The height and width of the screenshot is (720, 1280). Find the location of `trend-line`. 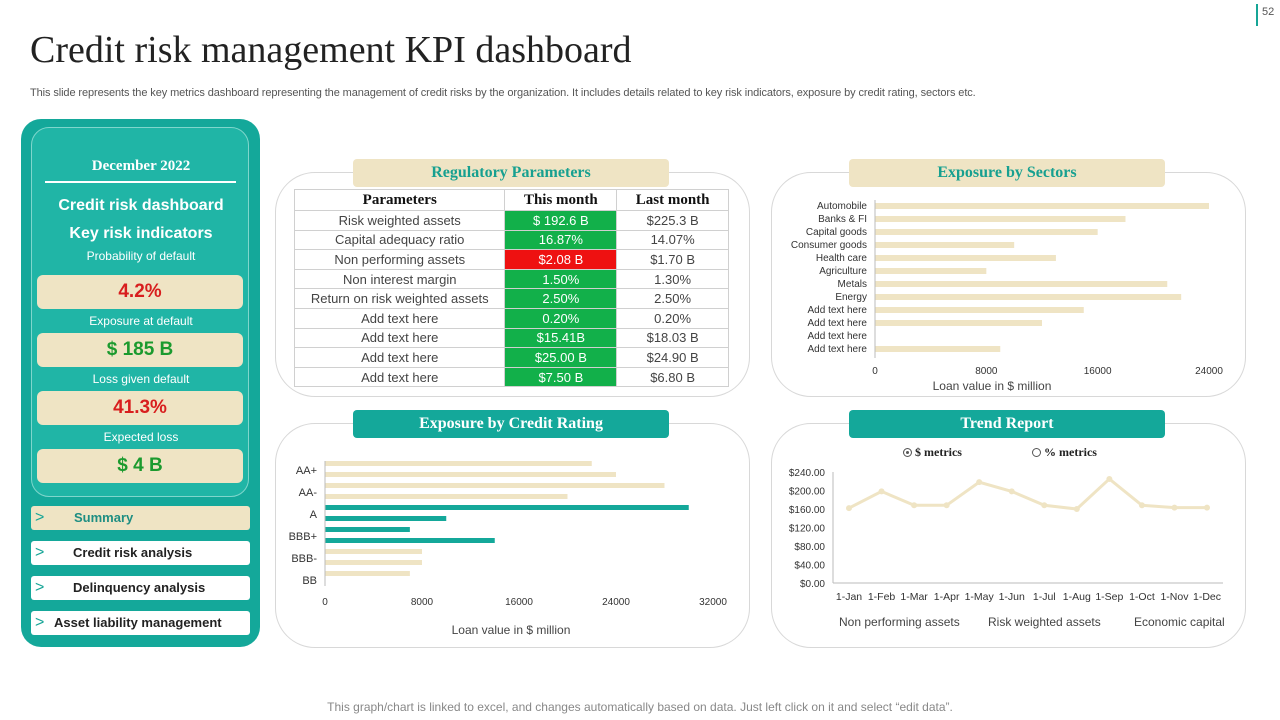

trend-line is located at coordinates (1027, 493).